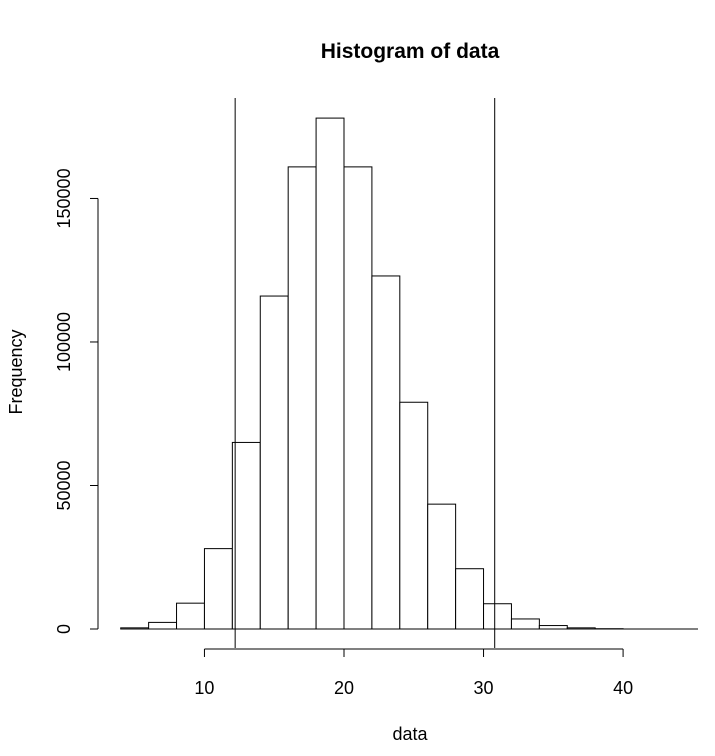 The width and height of the screenshot is (715, 756). I want to click on y-tick-label: 0, so click(64, 629).